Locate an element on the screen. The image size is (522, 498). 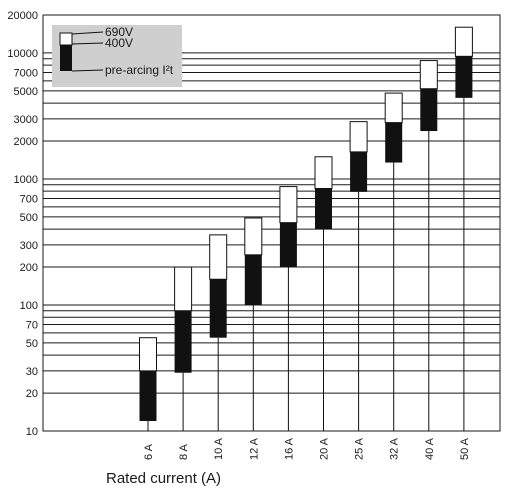
y-tick-label: 3000 is located at coordinates (26, 120).